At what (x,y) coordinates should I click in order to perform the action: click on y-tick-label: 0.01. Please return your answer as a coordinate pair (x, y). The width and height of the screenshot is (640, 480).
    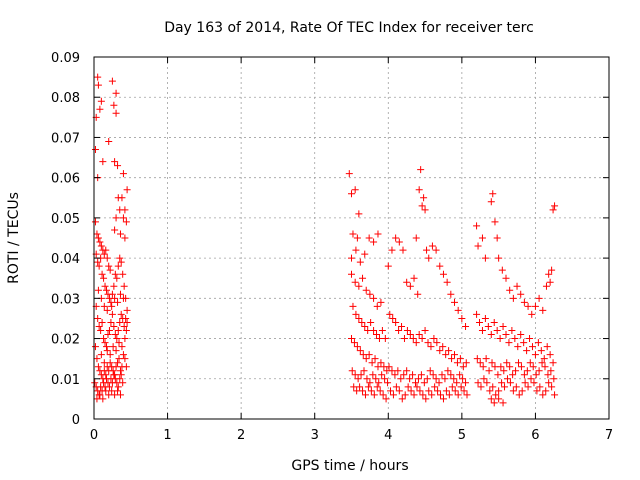
    Looking at the image, I should click on (65, 380).